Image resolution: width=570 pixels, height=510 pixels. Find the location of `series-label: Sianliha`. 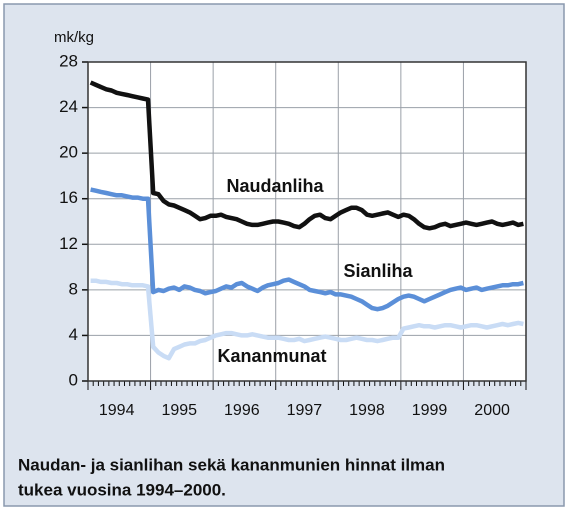

series-label: Sianliha is located at coordinates (378, 271).